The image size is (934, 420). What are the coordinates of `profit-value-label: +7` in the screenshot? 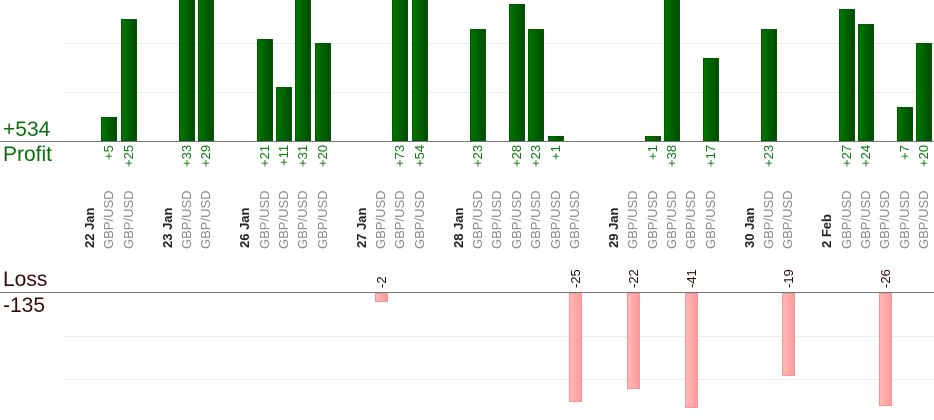 It's located at (904, 152).